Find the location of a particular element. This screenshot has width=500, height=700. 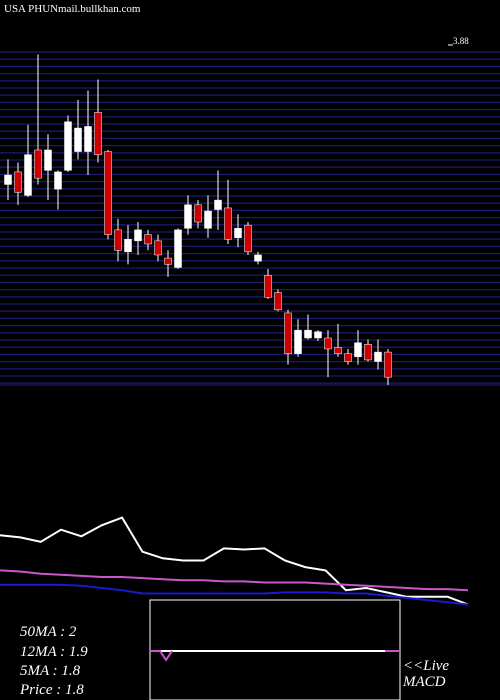

macd-note: MACD is located at coordinates (424, 682).